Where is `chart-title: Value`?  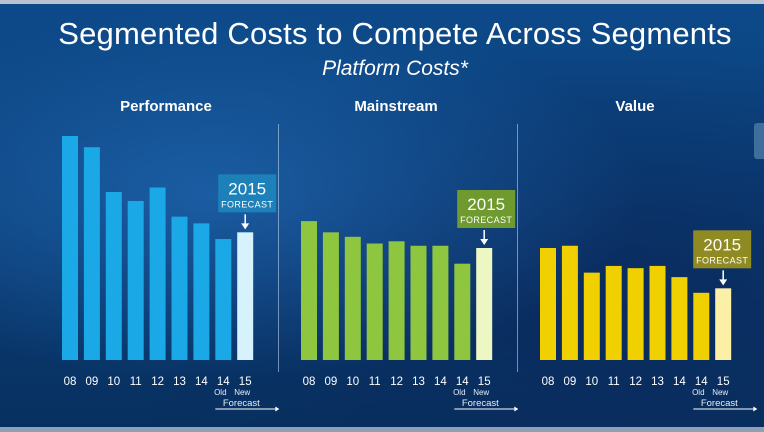
chart-title: Value is located at coordinates (634, 106).